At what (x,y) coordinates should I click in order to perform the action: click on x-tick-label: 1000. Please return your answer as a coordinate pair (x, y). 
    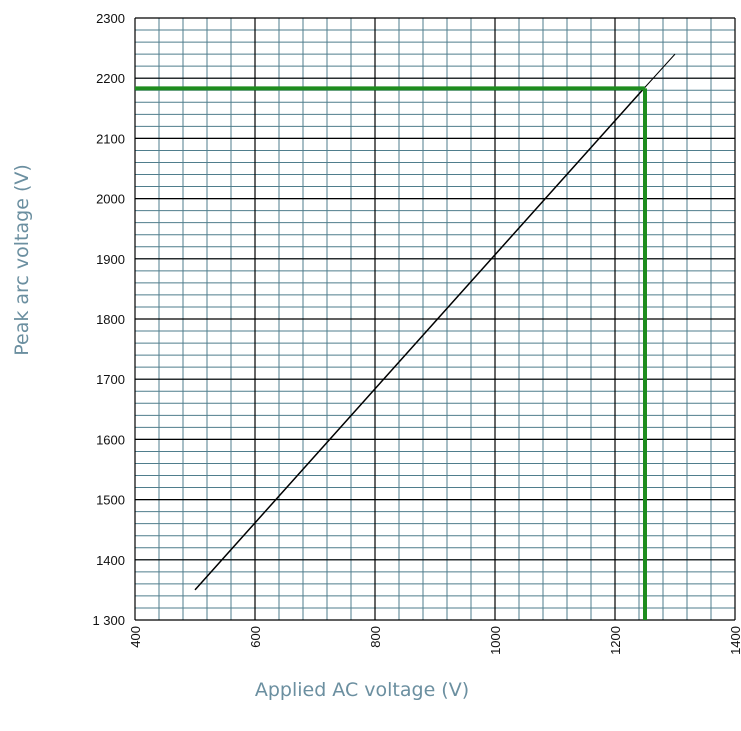
    Looking at the image, I should click on (495, 640).